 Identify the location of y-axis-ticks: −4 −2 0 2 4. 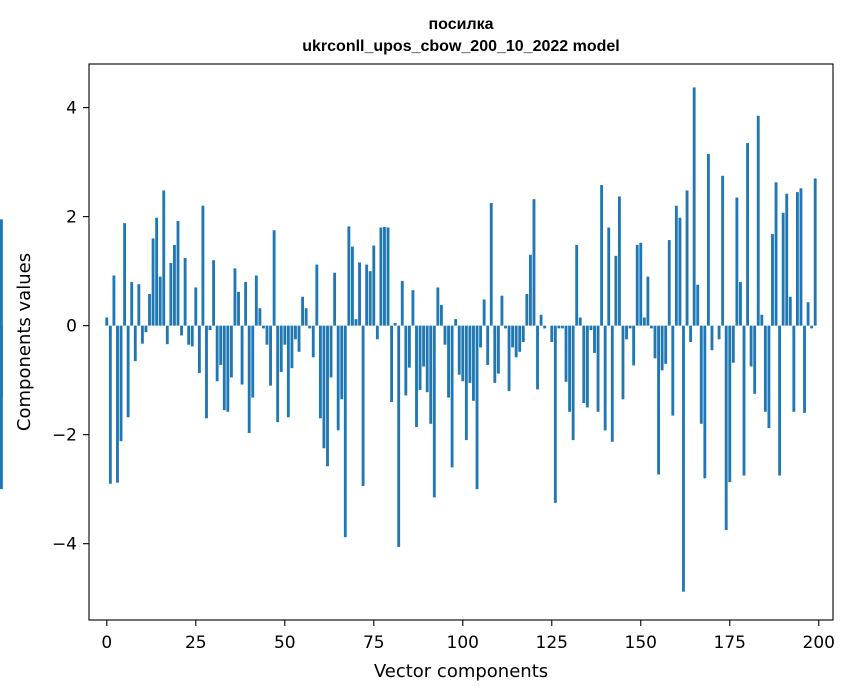
(70, 327).